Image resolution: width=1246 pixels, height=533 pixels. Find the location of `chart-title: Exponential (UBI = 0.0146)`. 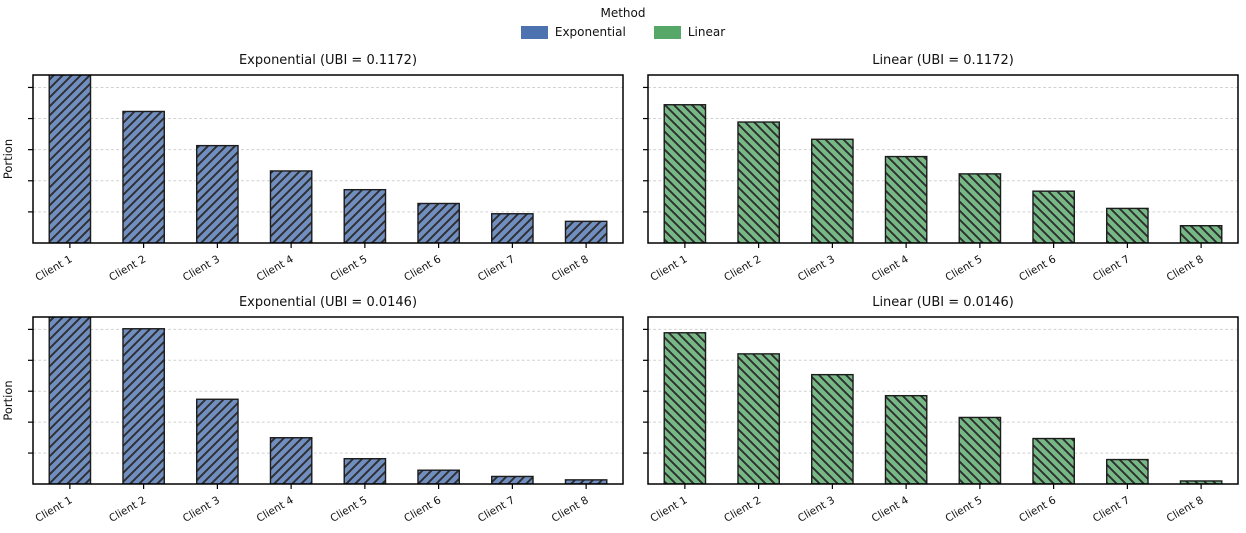

chart-title: Exponential (UBI = 0.0146) is located at coordinates (328, 302).